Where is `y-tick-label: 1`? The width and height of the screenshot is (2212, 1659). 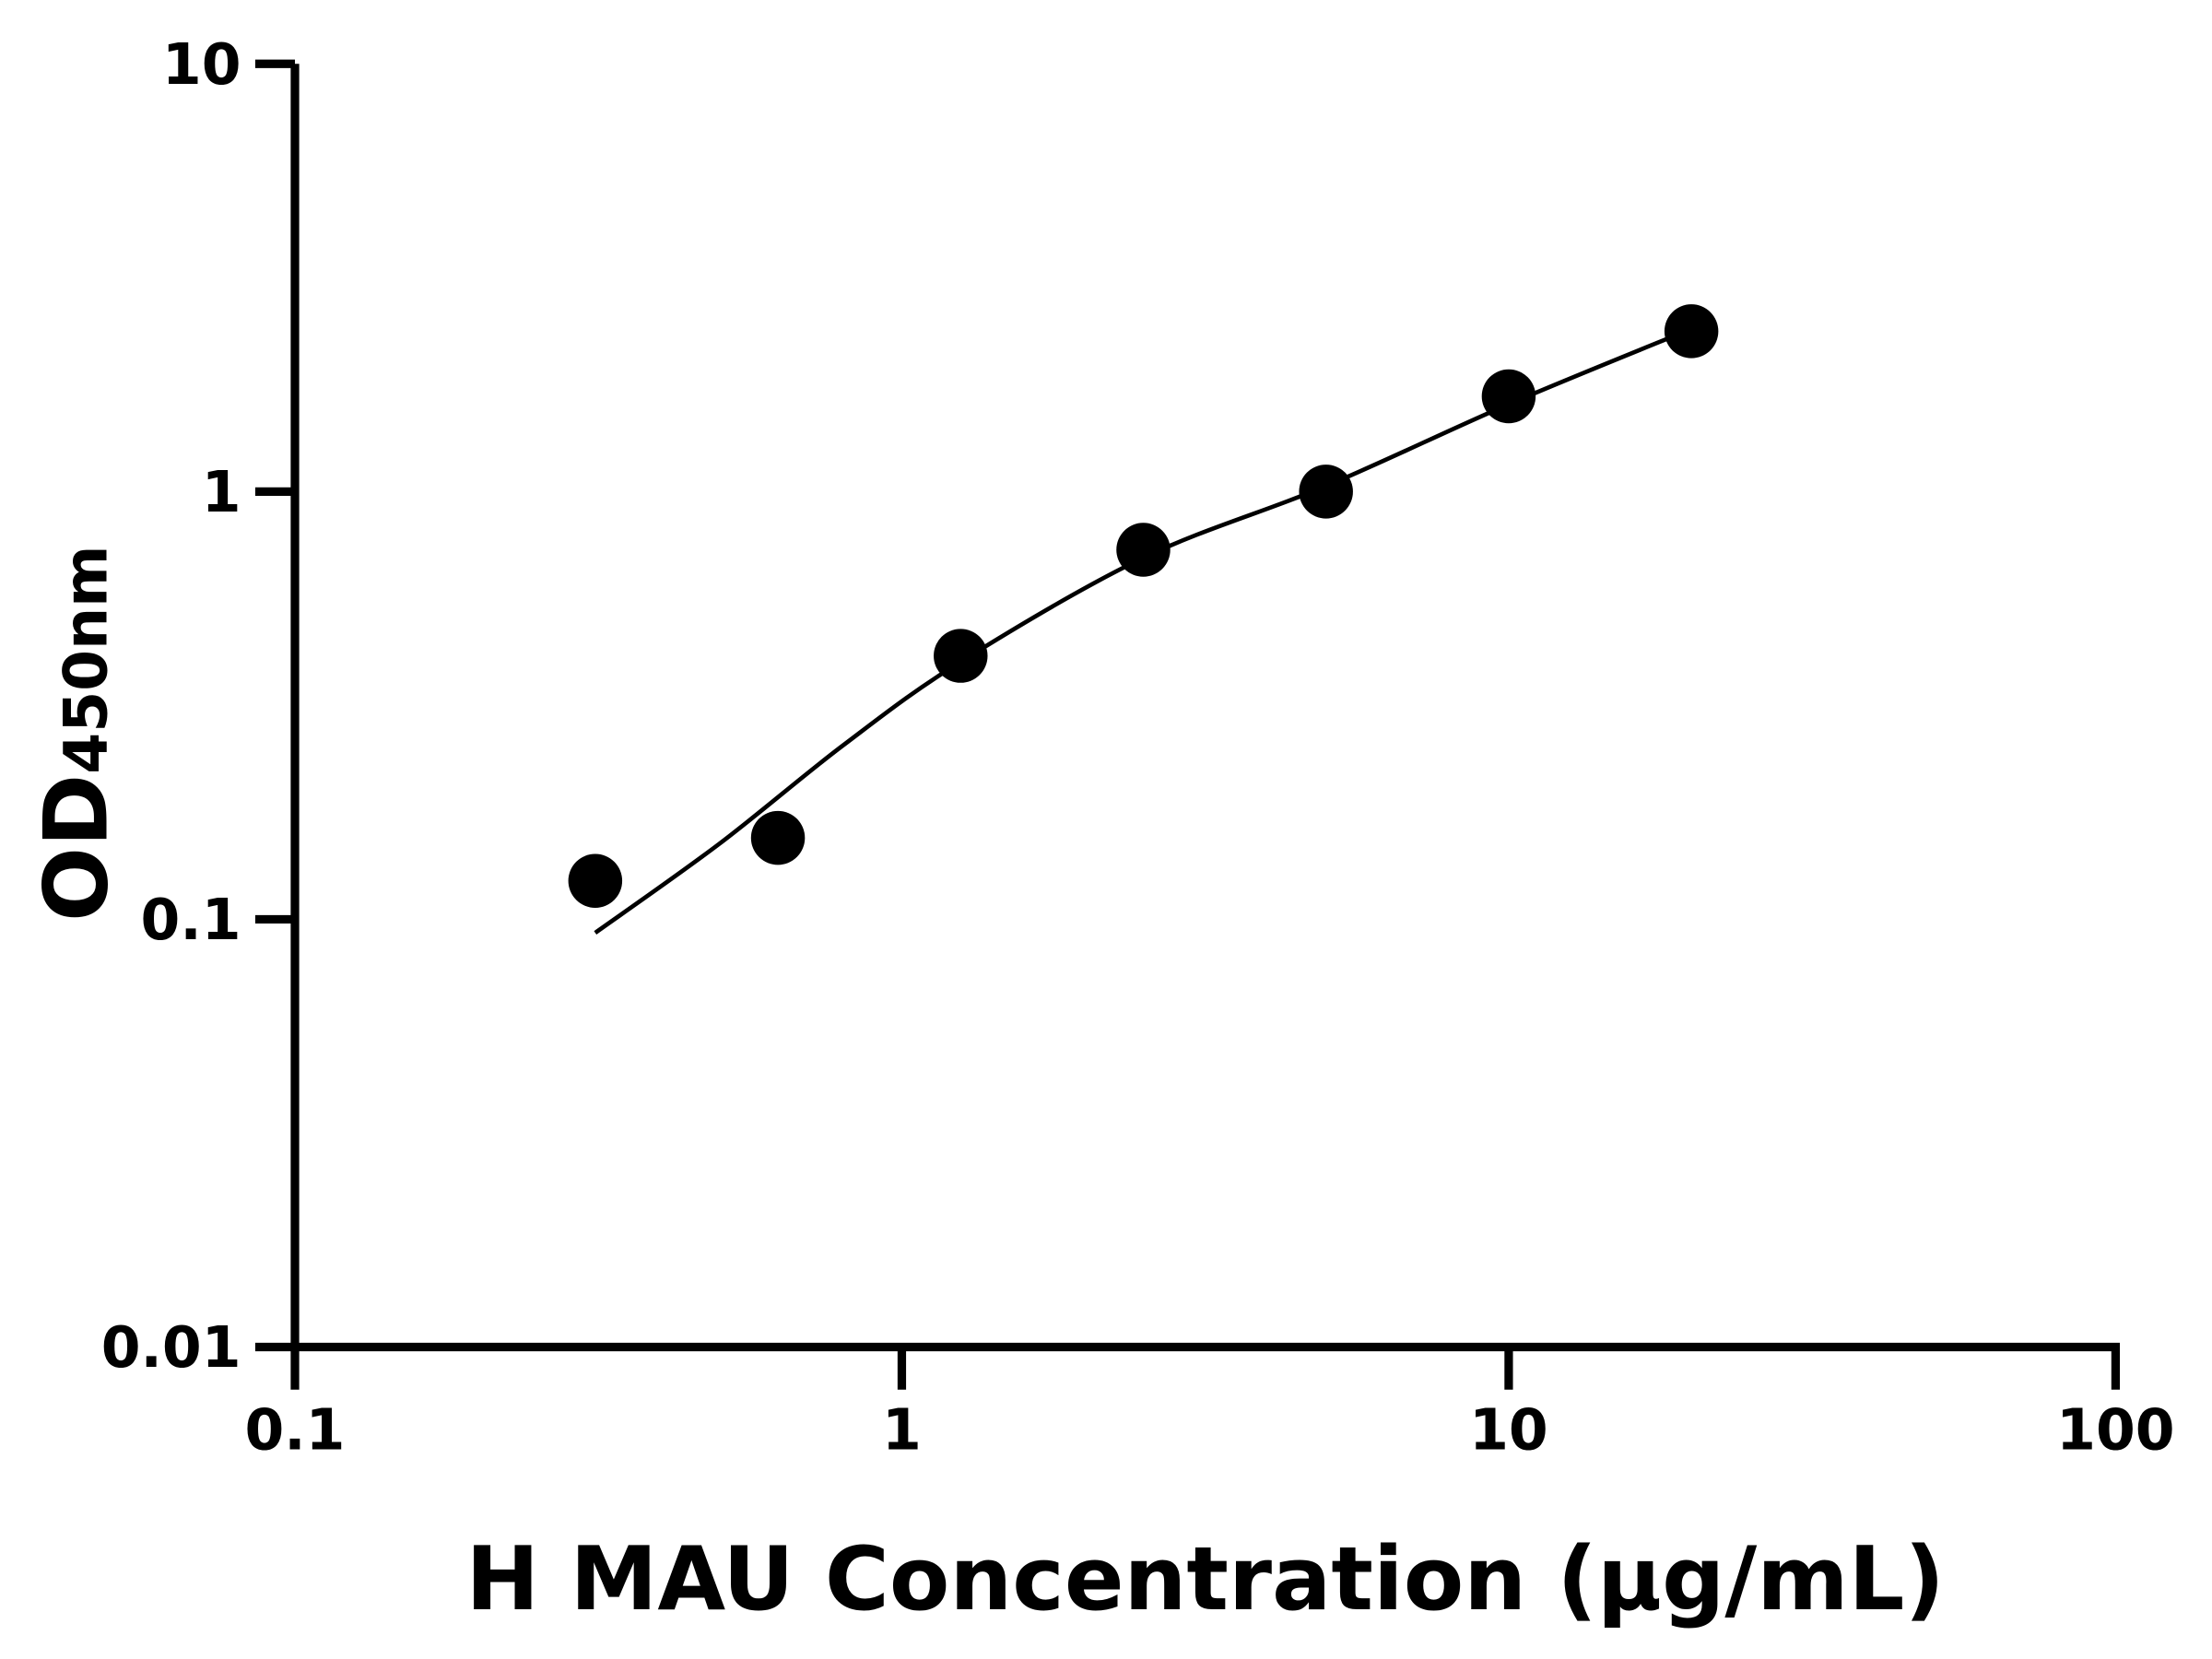
y-tick-label: 1 is located at coordinates (221, 492).